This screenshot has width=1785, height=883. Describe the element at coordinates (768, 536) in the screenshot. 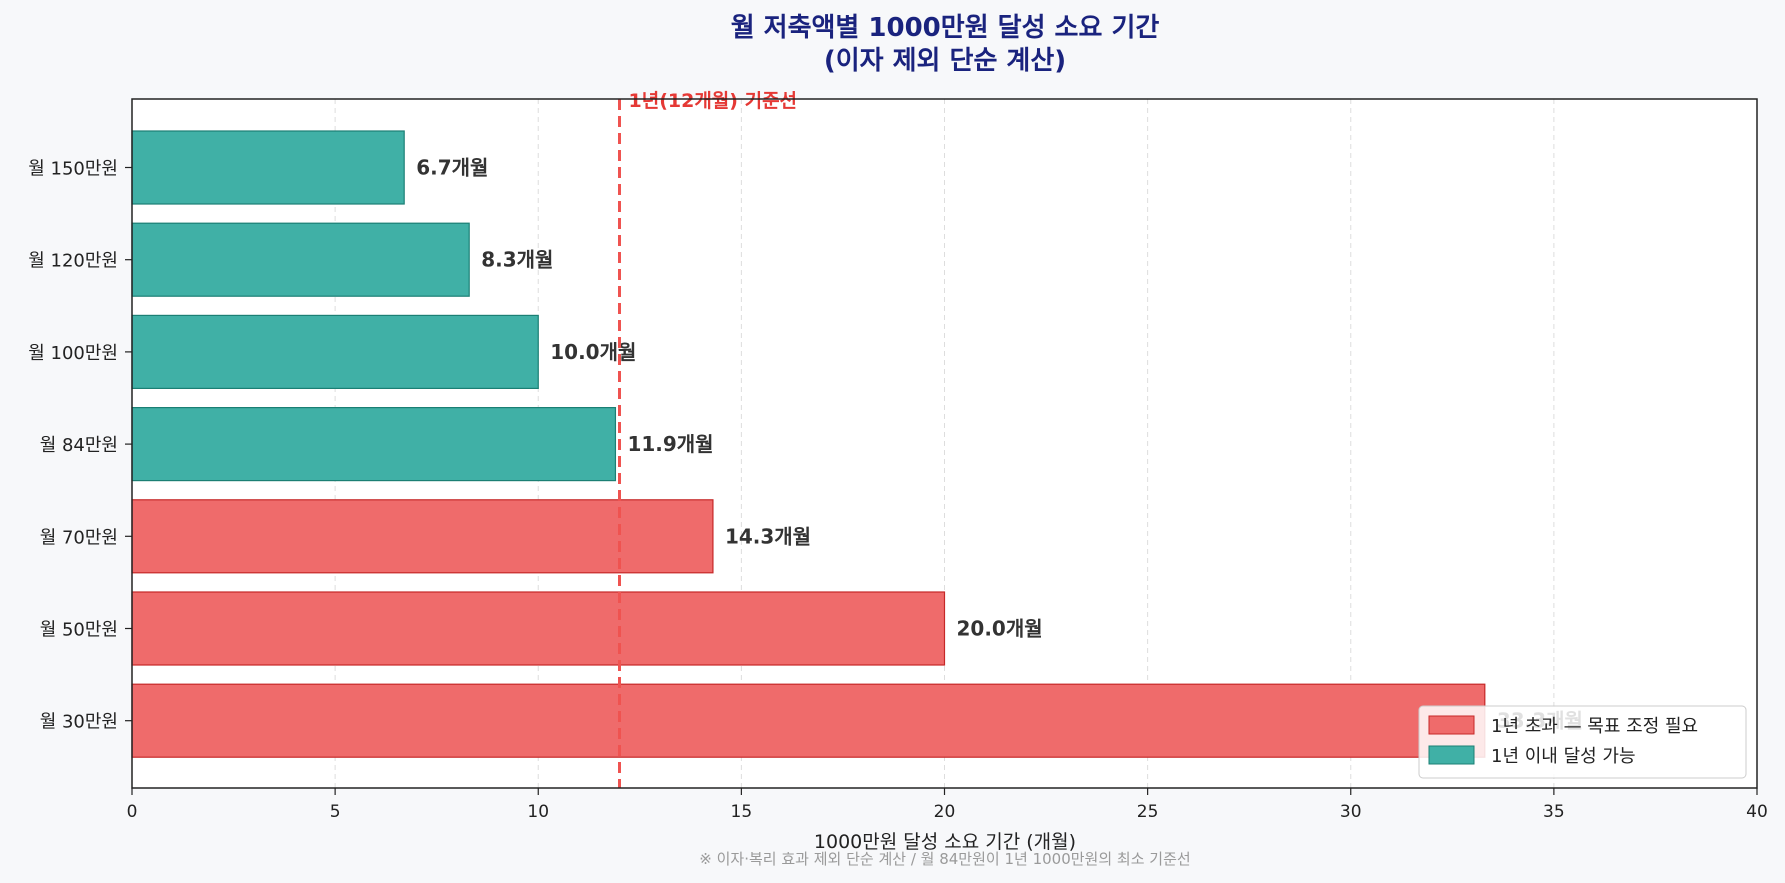

I see `bar-value-label: 14.3개월` at that location.